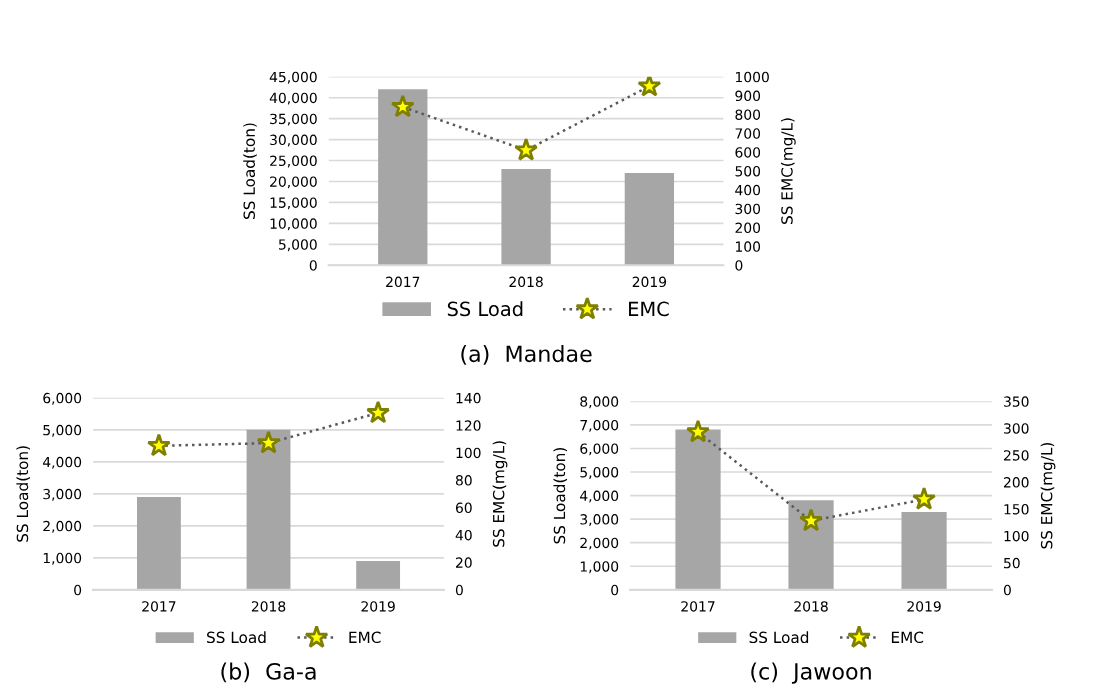 The image size is (1096, 698). What do you see at coordinates (649, 309) in the screenshot?
I see `legend-label: EMC` at bounding box center [649, 309].